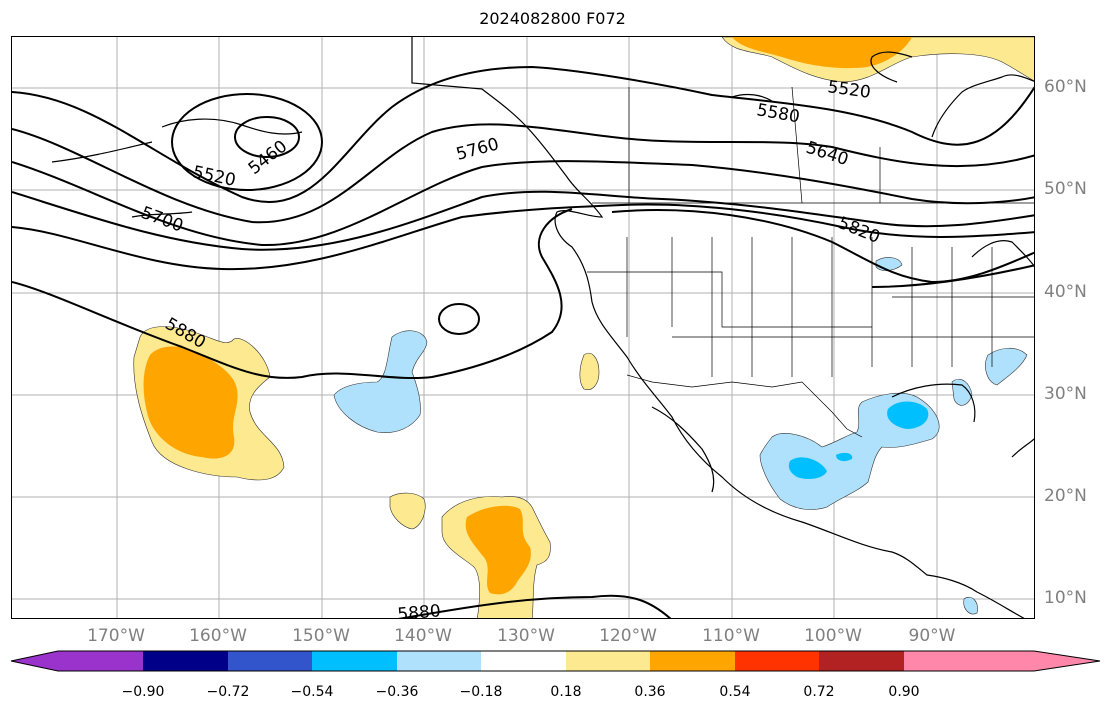 This screenshot has width=1105, height=712. Describe the element at coordinates (190, 402) in the screenshot. I see `anomaly-positive-subtropical-core` at that location.